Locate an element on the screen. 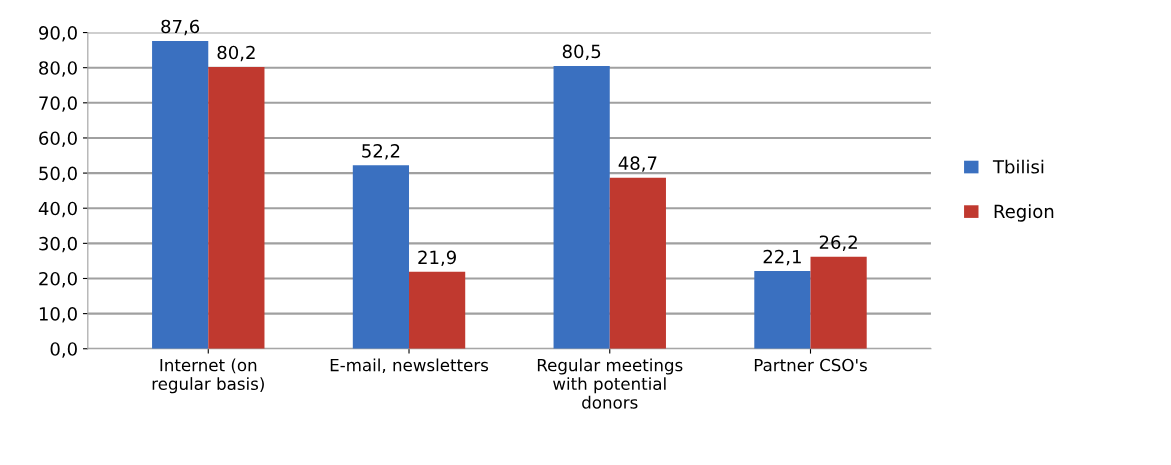 This screenshot has height=465, width=1171. y-tick-label: 30,0 is located at coordinates (58, 244).